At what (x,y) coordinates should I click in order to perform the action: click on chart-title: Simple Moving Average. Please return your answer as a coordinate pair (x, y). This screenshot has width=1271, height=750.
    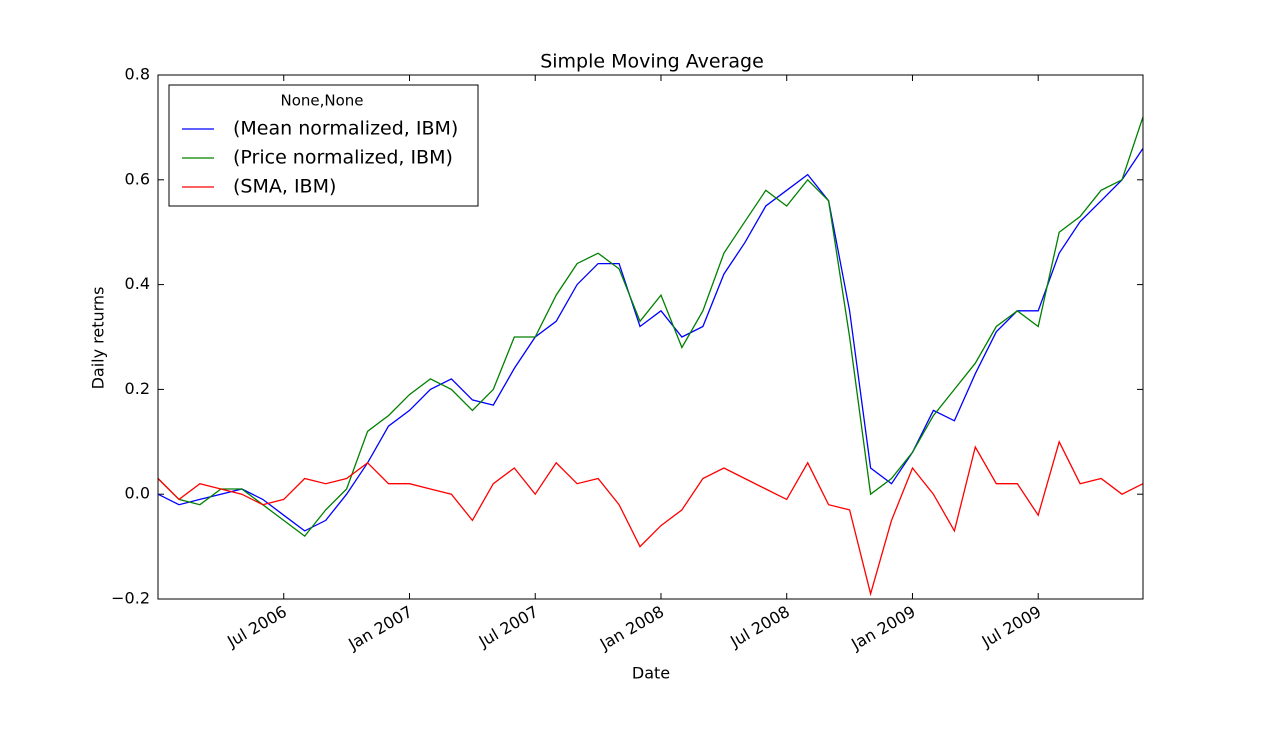
    Looking at the image, I should click on (652, 62).